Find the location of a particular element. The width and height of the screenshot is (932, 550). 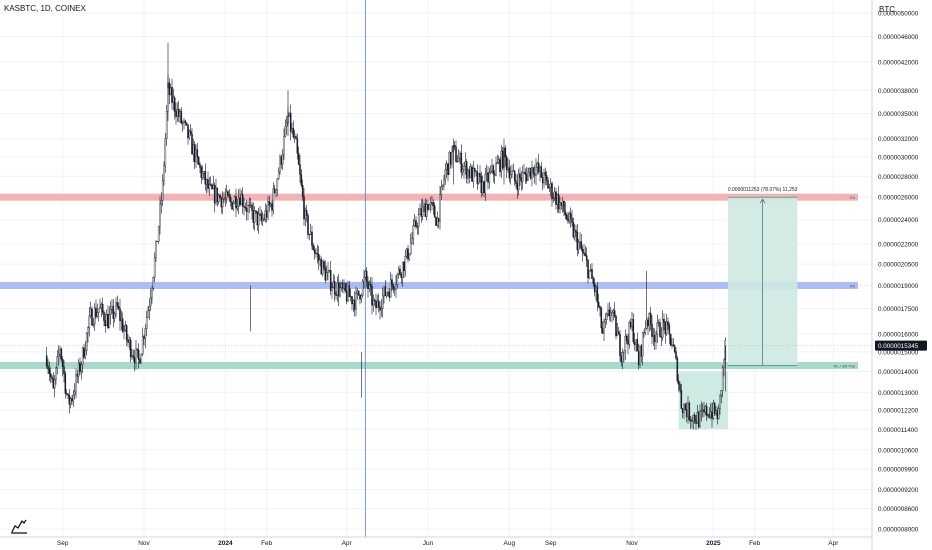

zone-band is located at coordinates (429, 285).